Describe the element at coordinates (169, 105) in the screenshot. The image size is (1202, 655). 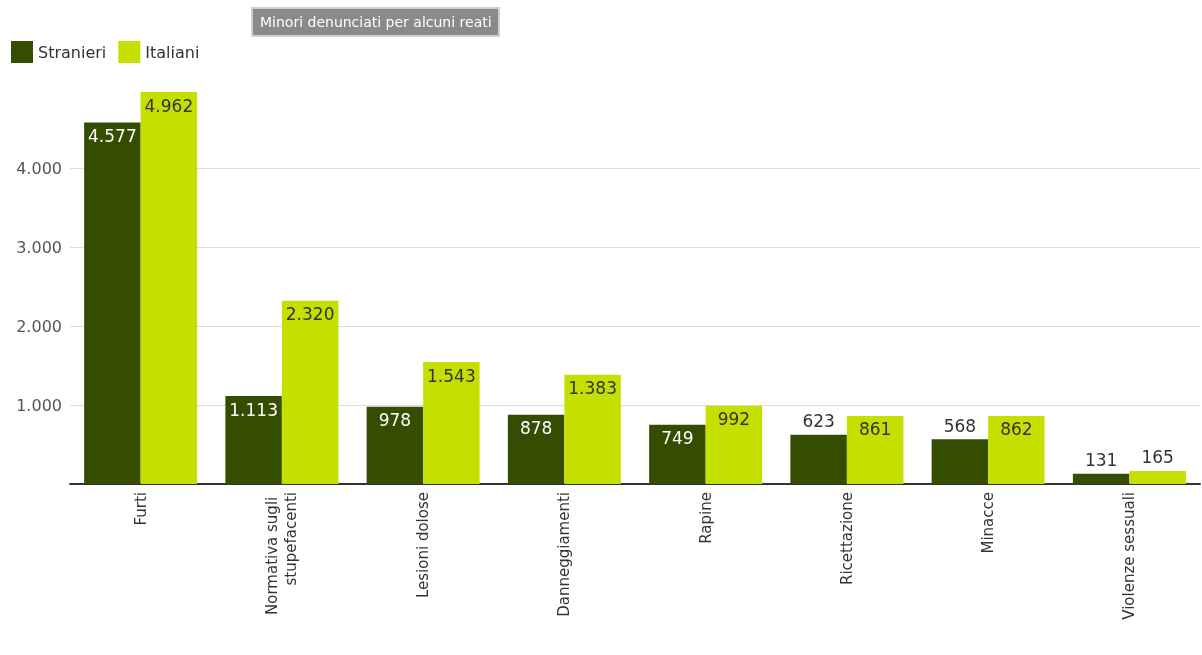
I see `data-label: 4.962` at that location.